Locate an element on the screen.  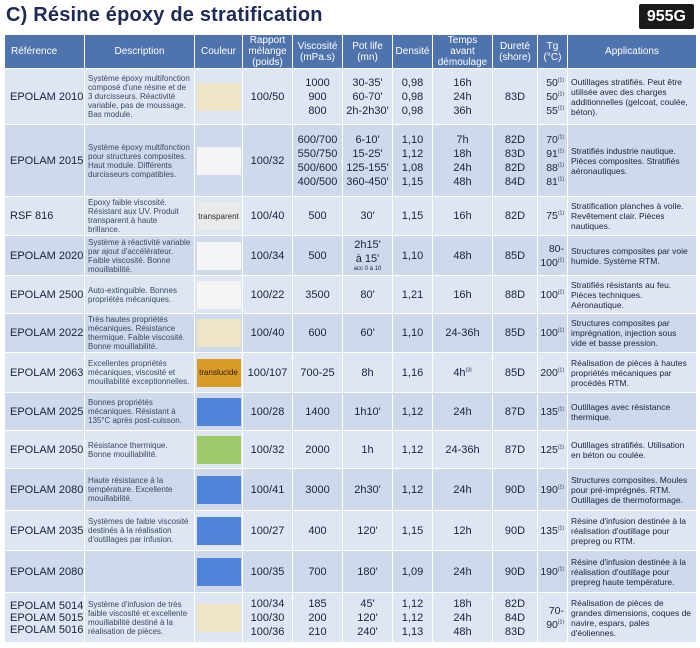
temps-value: 7h is located at coordinates (462, 139).